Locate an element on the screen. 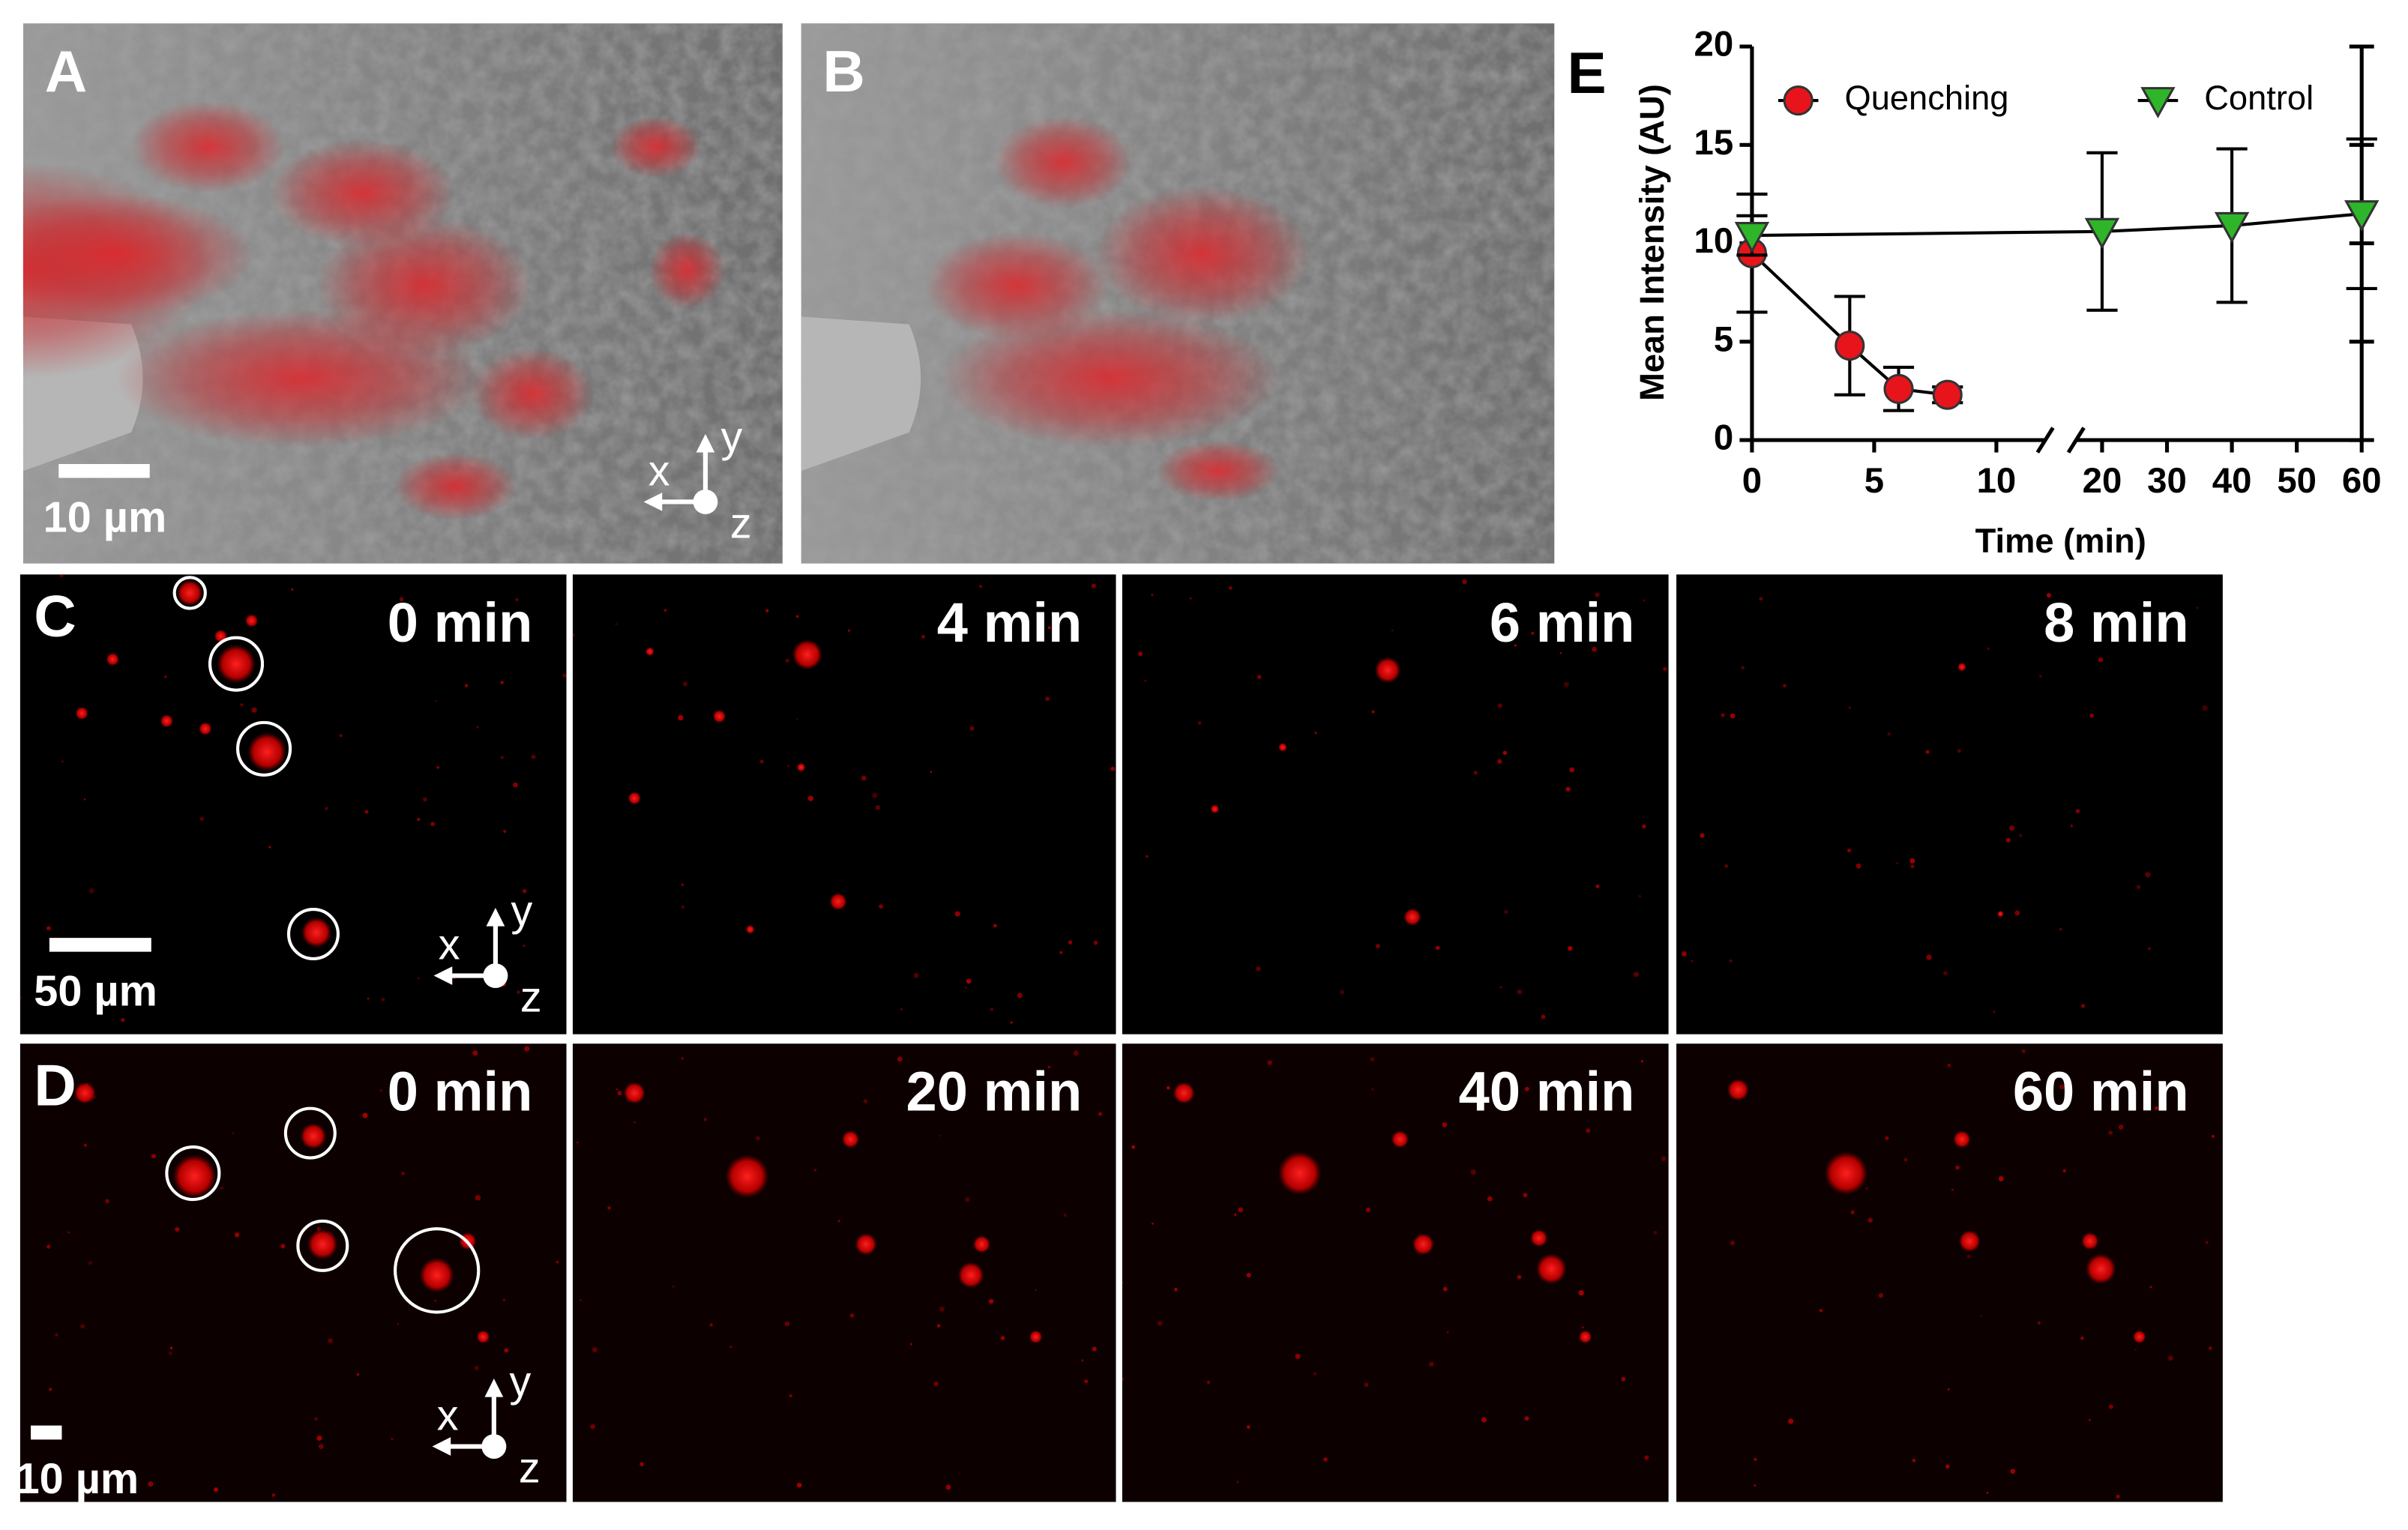 This screenshot has width=2408, height=1530. series-line is located at coordinates (2056, 225).